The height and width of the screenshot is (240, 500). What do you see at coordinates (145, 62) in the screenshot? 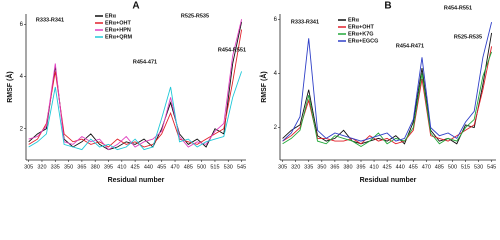
I see `annotation: R454-471` at bounding box center [145, 62].